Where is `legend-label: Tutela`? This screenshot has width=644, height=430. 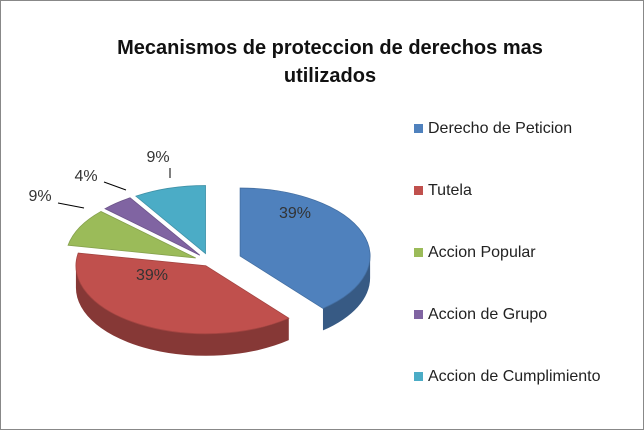 legend-label: Tutela is located at coordinates (450, 190).